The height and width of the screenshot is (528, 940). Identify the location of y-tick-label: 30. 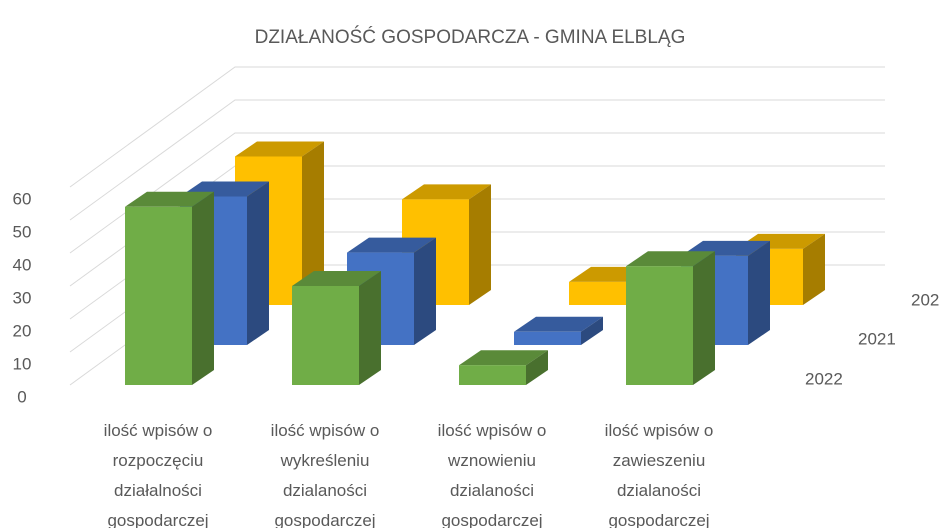
(22, 297).